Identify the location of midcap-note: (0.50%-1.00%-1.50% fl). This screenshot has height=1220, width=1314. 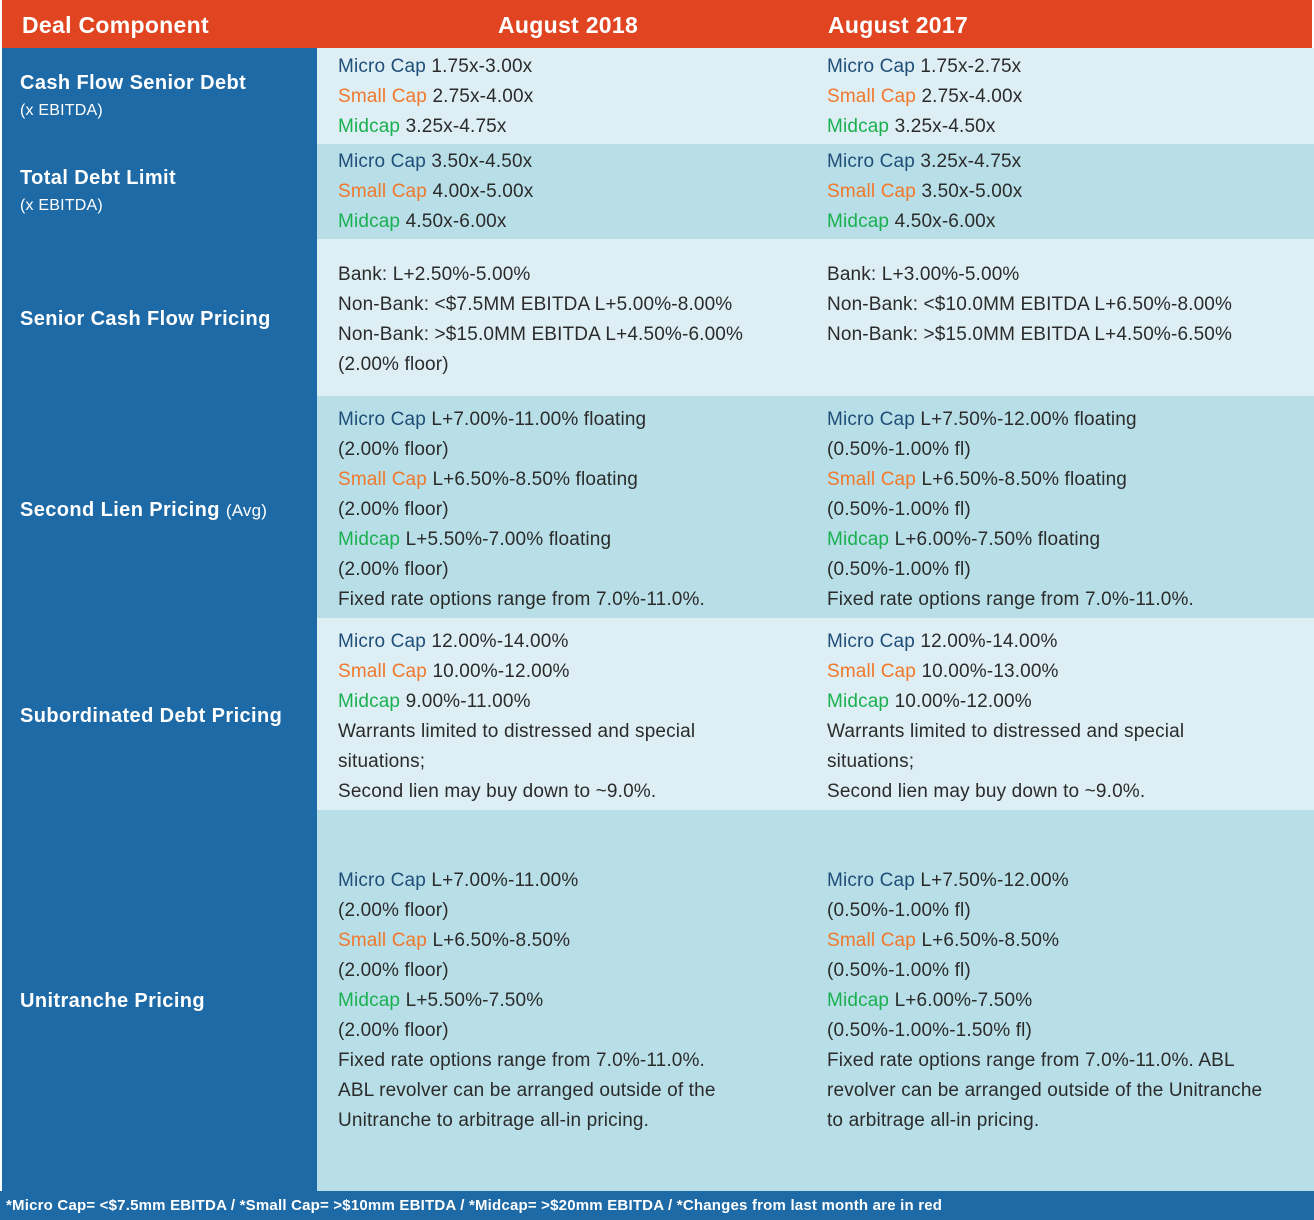
(930, 1030).